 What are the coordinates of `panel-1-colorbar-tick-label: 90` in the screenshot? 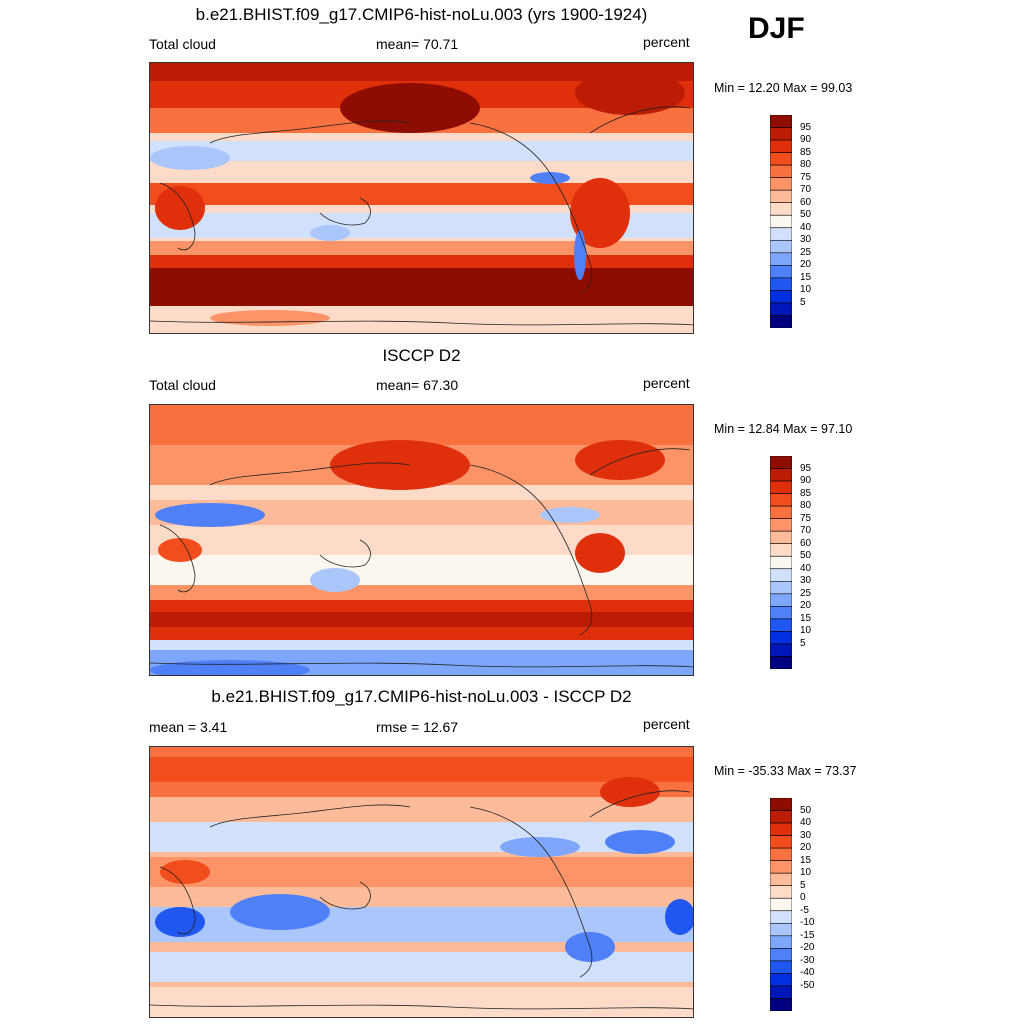 It's located at (806, 140).